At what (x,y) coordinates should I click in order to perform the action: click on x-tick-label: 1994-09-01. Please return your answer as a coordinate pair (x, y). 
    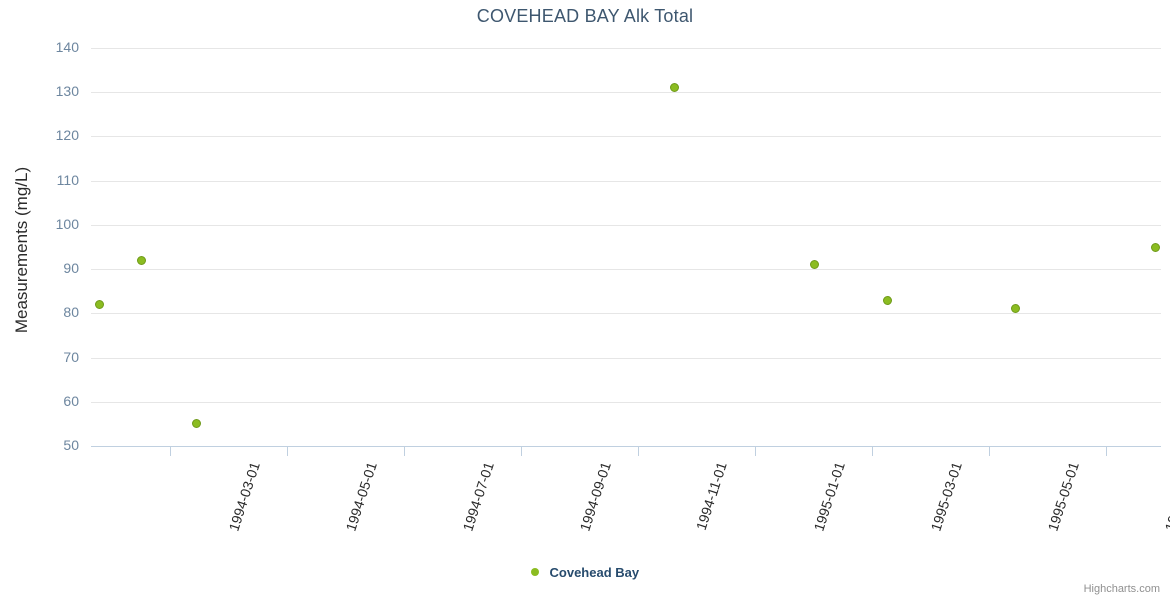
    Looking at the image, I should click on (595, 497).